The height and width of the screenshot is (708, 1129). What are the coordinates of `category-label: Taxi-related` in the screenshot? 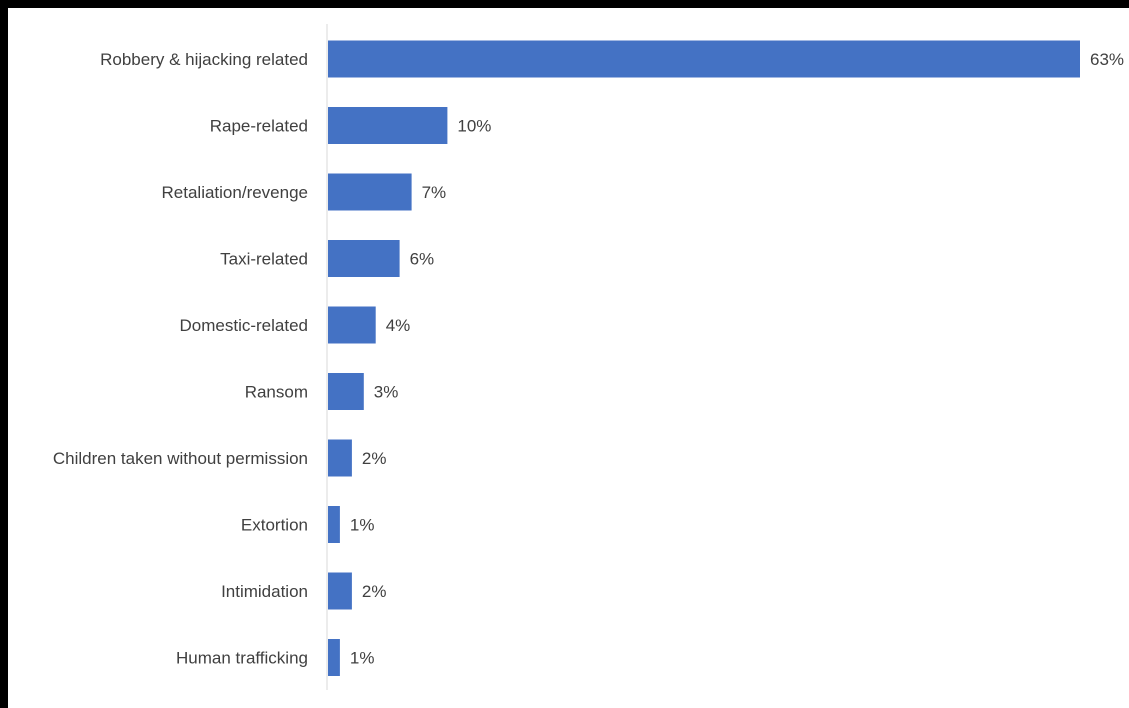 It's located at (264, 259).